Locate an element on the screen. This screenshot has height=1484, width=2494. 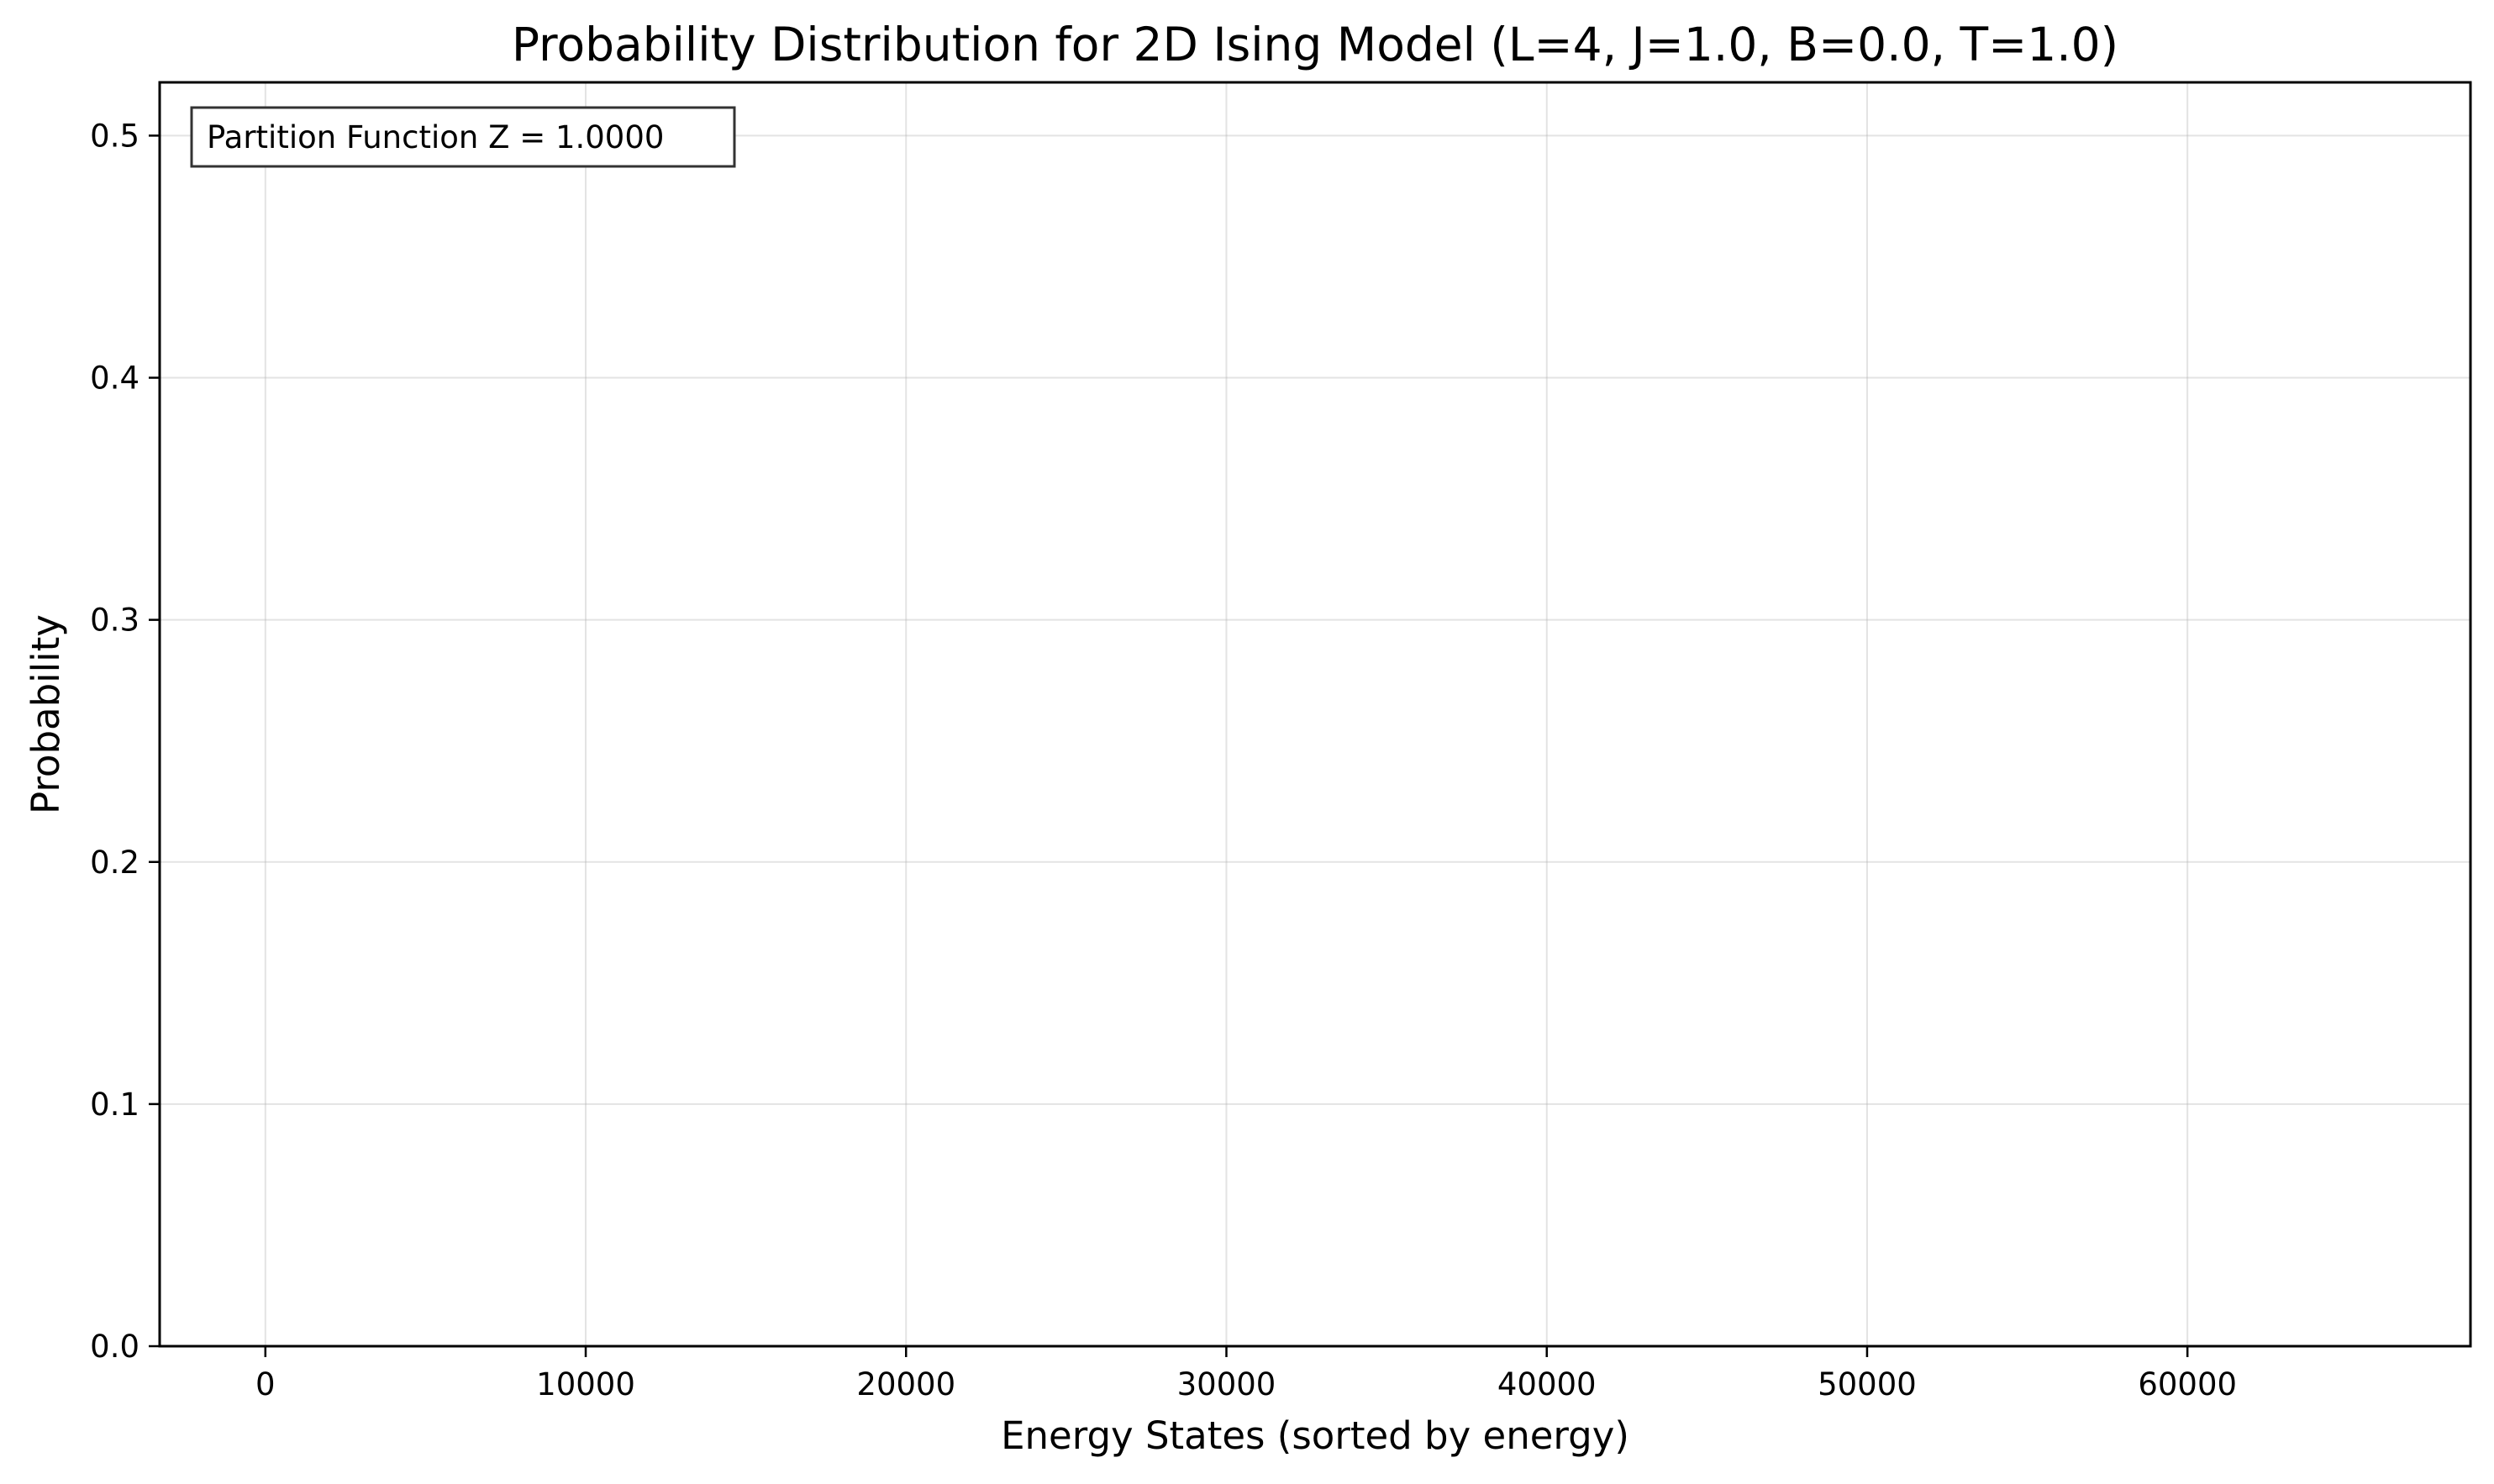
y-tick-label: 0.4 is located at coordinates (114, 379).